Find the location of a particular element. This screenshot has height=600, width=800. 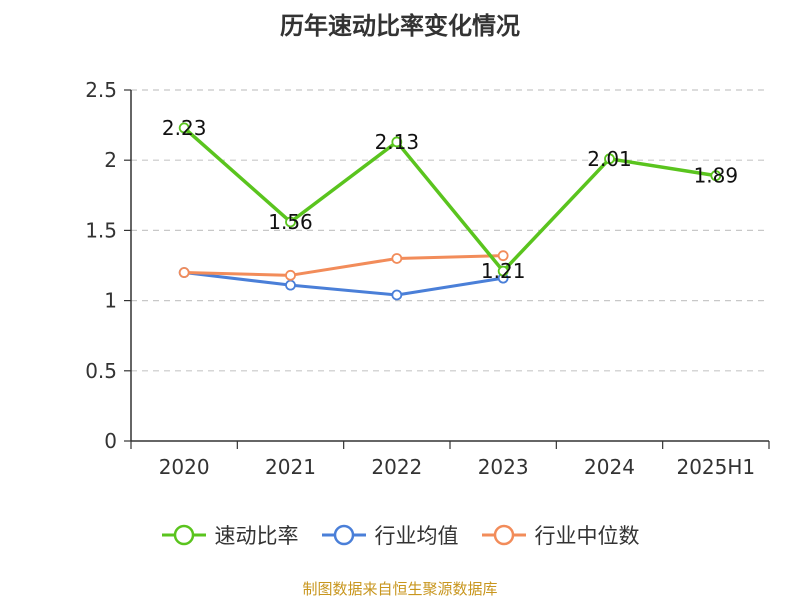

source-note: 制图数据来自恒生聚源数据库 is located at coordinates (400, 589).